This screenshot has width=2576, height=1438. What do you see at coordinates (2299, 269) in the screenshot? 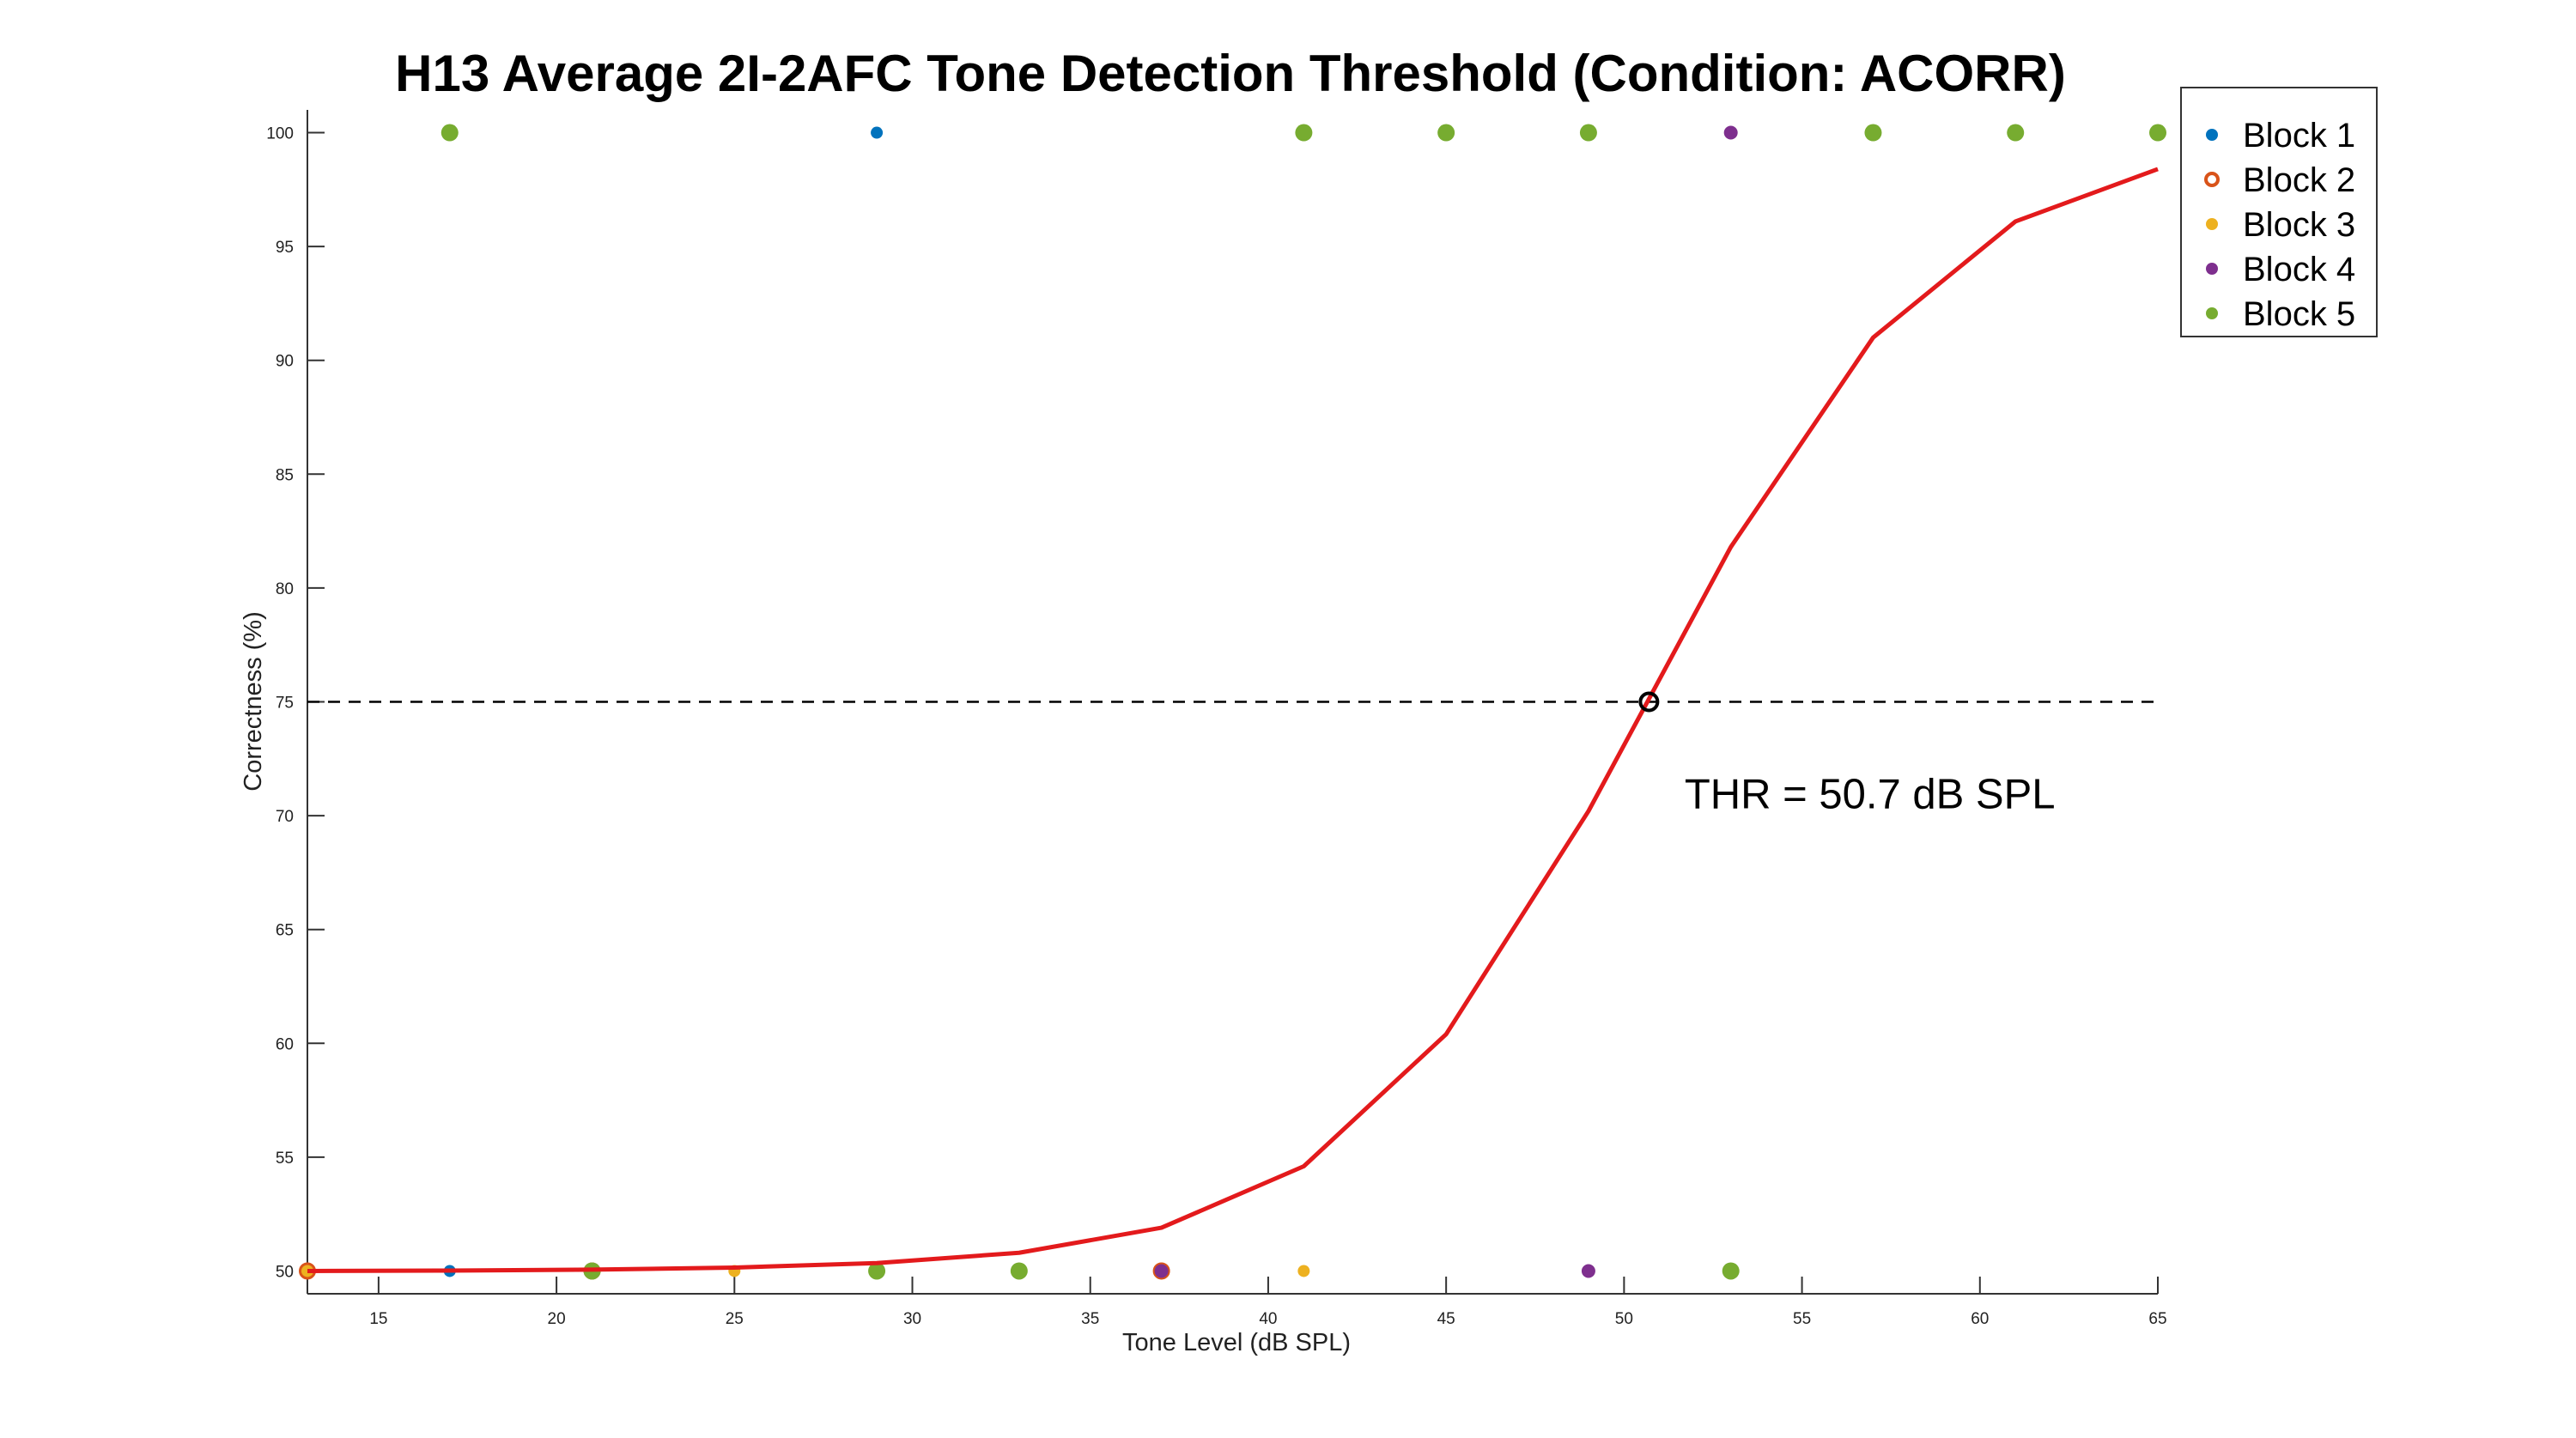
I see `legend-label-block-4: Block 4` at bounding box center [2299, 269].